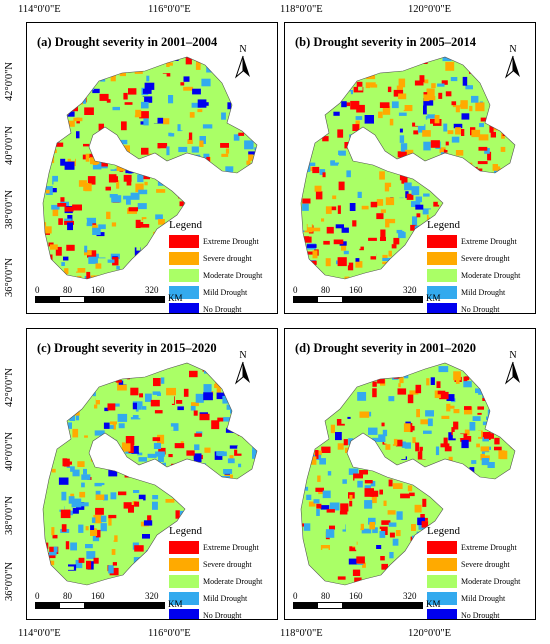 The height and width of the screenshot is (644, 550). What do you see at coordinates (127, 42) in the screenshot?
I see `panel-title-a: (a) Drought severity in 2001–2004` at bounding box center [127, 42].